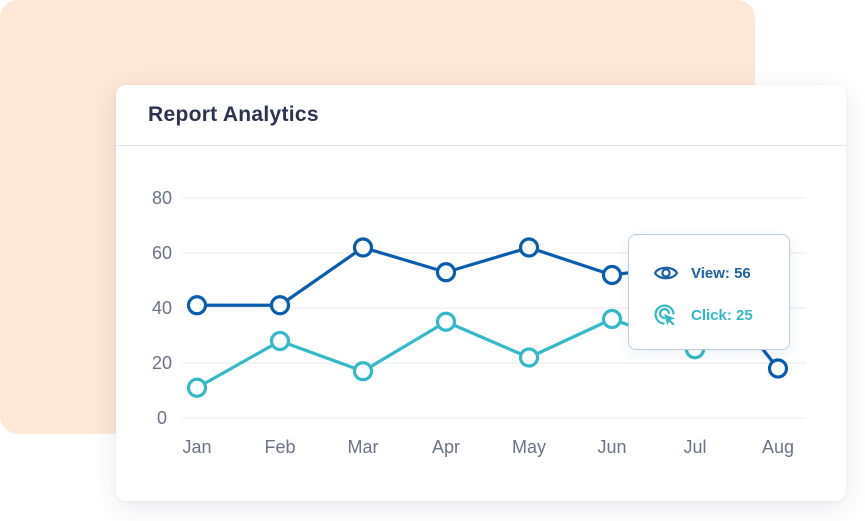  I want to click on card-title: Report Analytics, so click(233, 114).